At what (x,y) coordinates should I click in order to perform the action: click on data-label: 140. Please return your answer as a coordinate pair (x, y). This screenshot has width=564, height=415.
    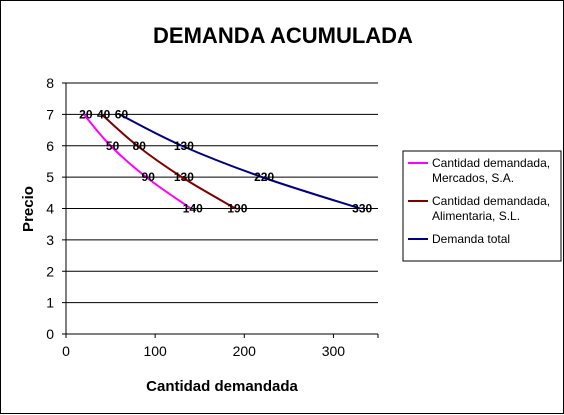
    Looking at the image, I should click on (193, 209).